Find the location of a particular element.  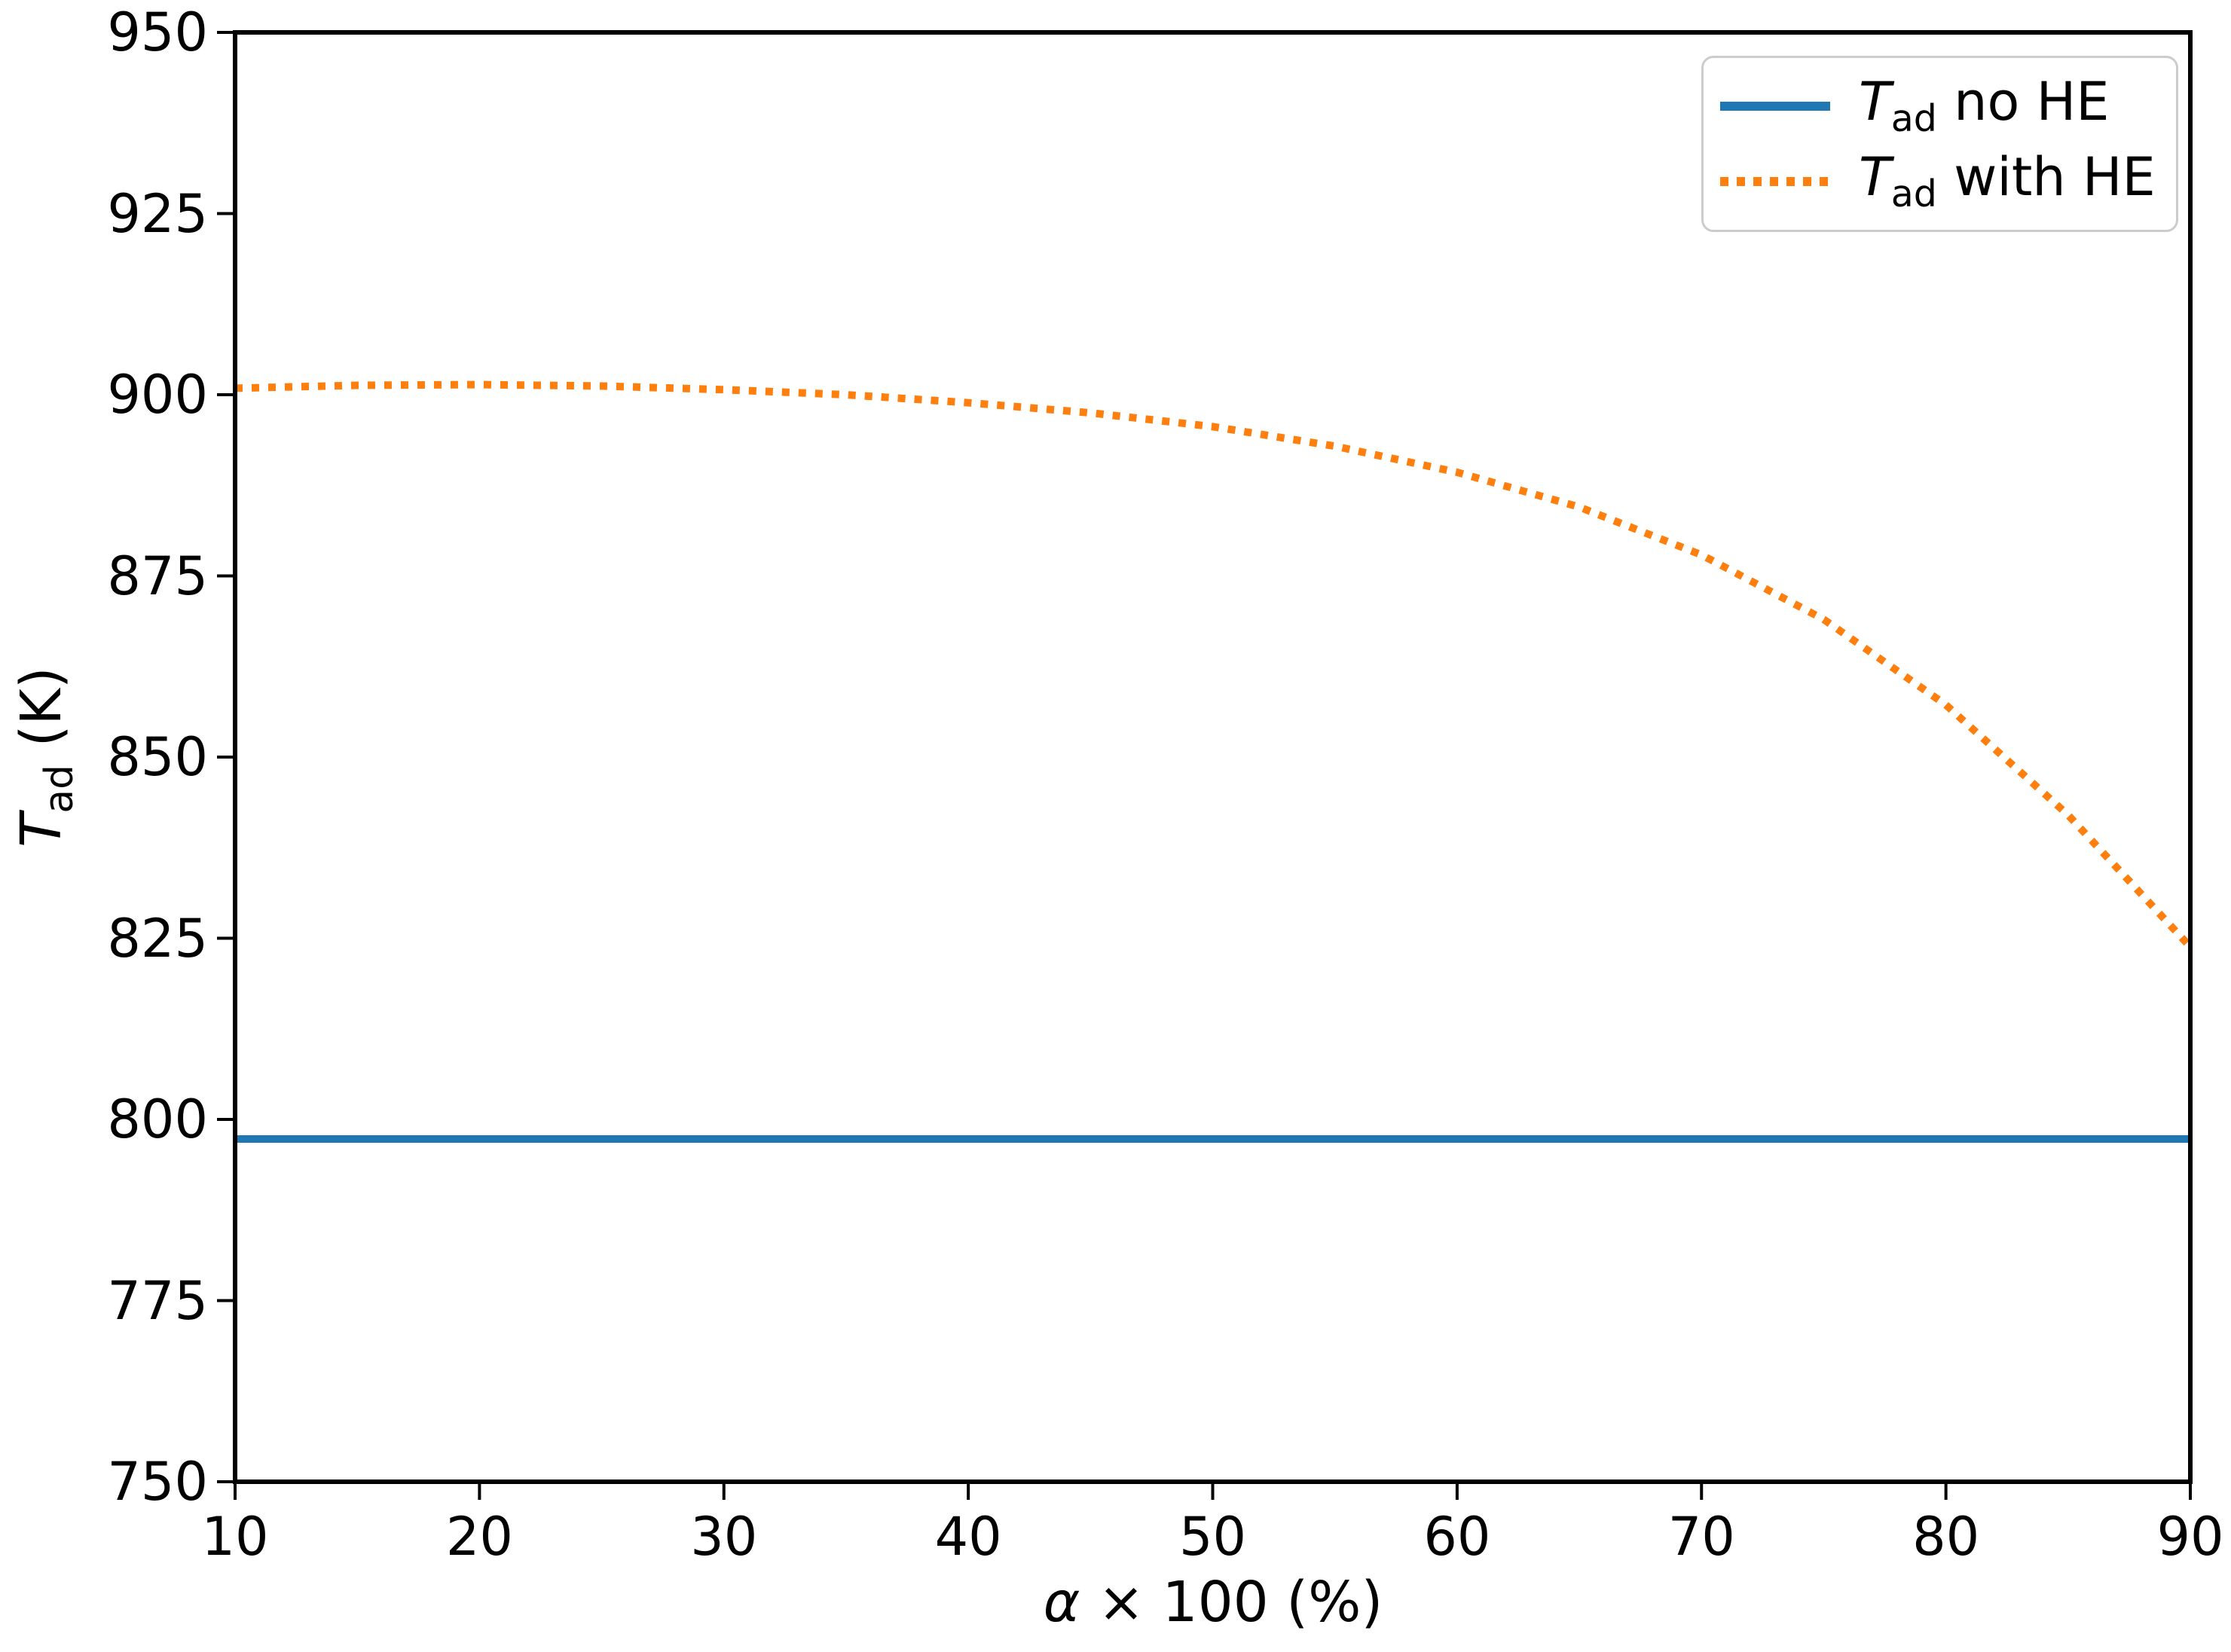

legend-entry-with-he: Tad with HE is located at coordinates (1948, 181).